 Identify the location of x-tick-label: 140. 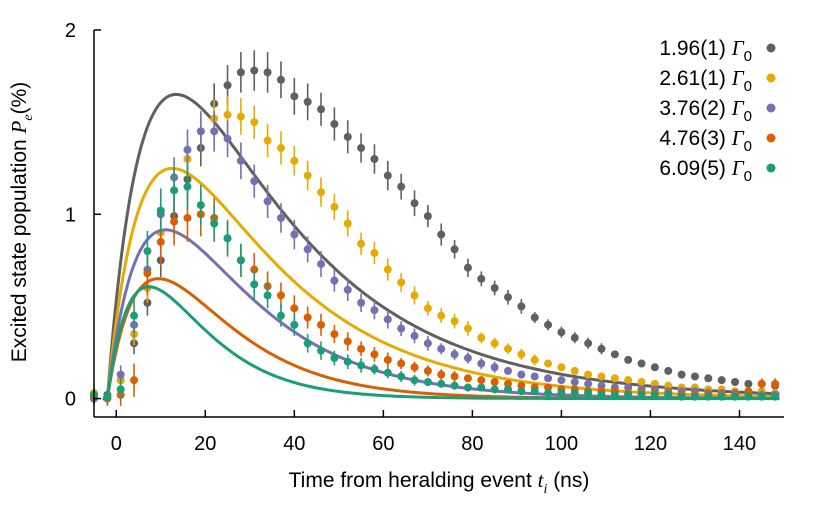
(739, 444).